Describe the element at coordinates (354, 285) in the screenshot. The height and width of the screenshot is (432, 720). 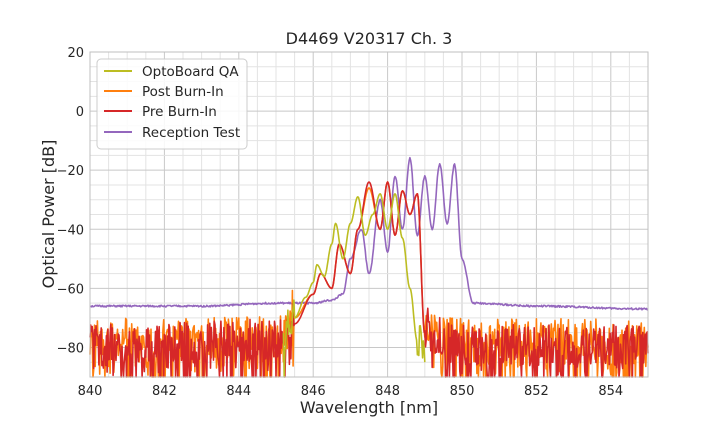
I see `series-line-optoboard-qa` at that location.